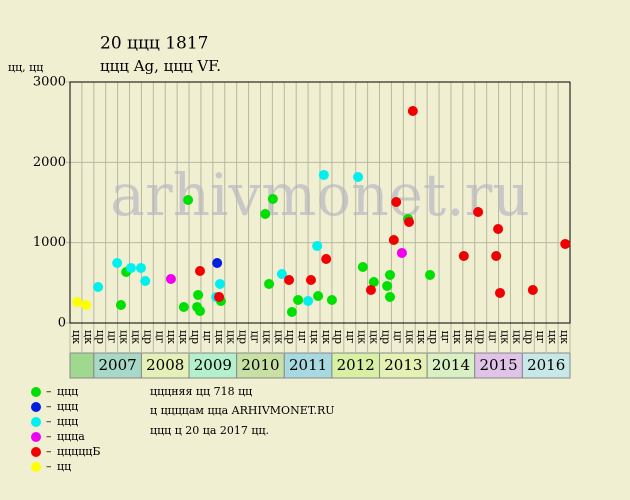 The width and height of the screenshot is (630, 500). I want to click on chart-title: 20 ццц 1817, so click(154, 44).